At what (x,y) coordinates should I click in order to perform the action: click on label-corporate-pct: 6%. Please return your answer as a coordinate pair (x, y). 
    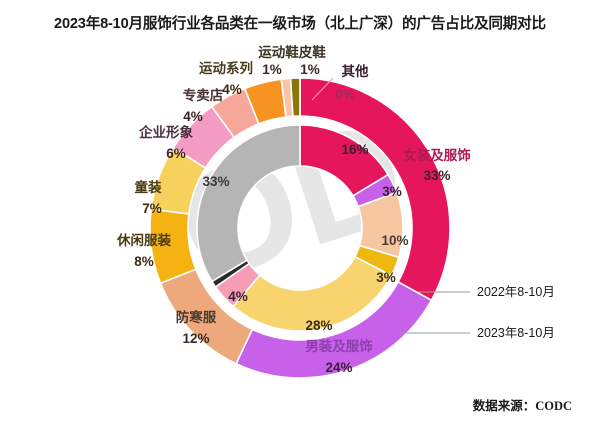
    Looking at the image, I should click on (176, 153).